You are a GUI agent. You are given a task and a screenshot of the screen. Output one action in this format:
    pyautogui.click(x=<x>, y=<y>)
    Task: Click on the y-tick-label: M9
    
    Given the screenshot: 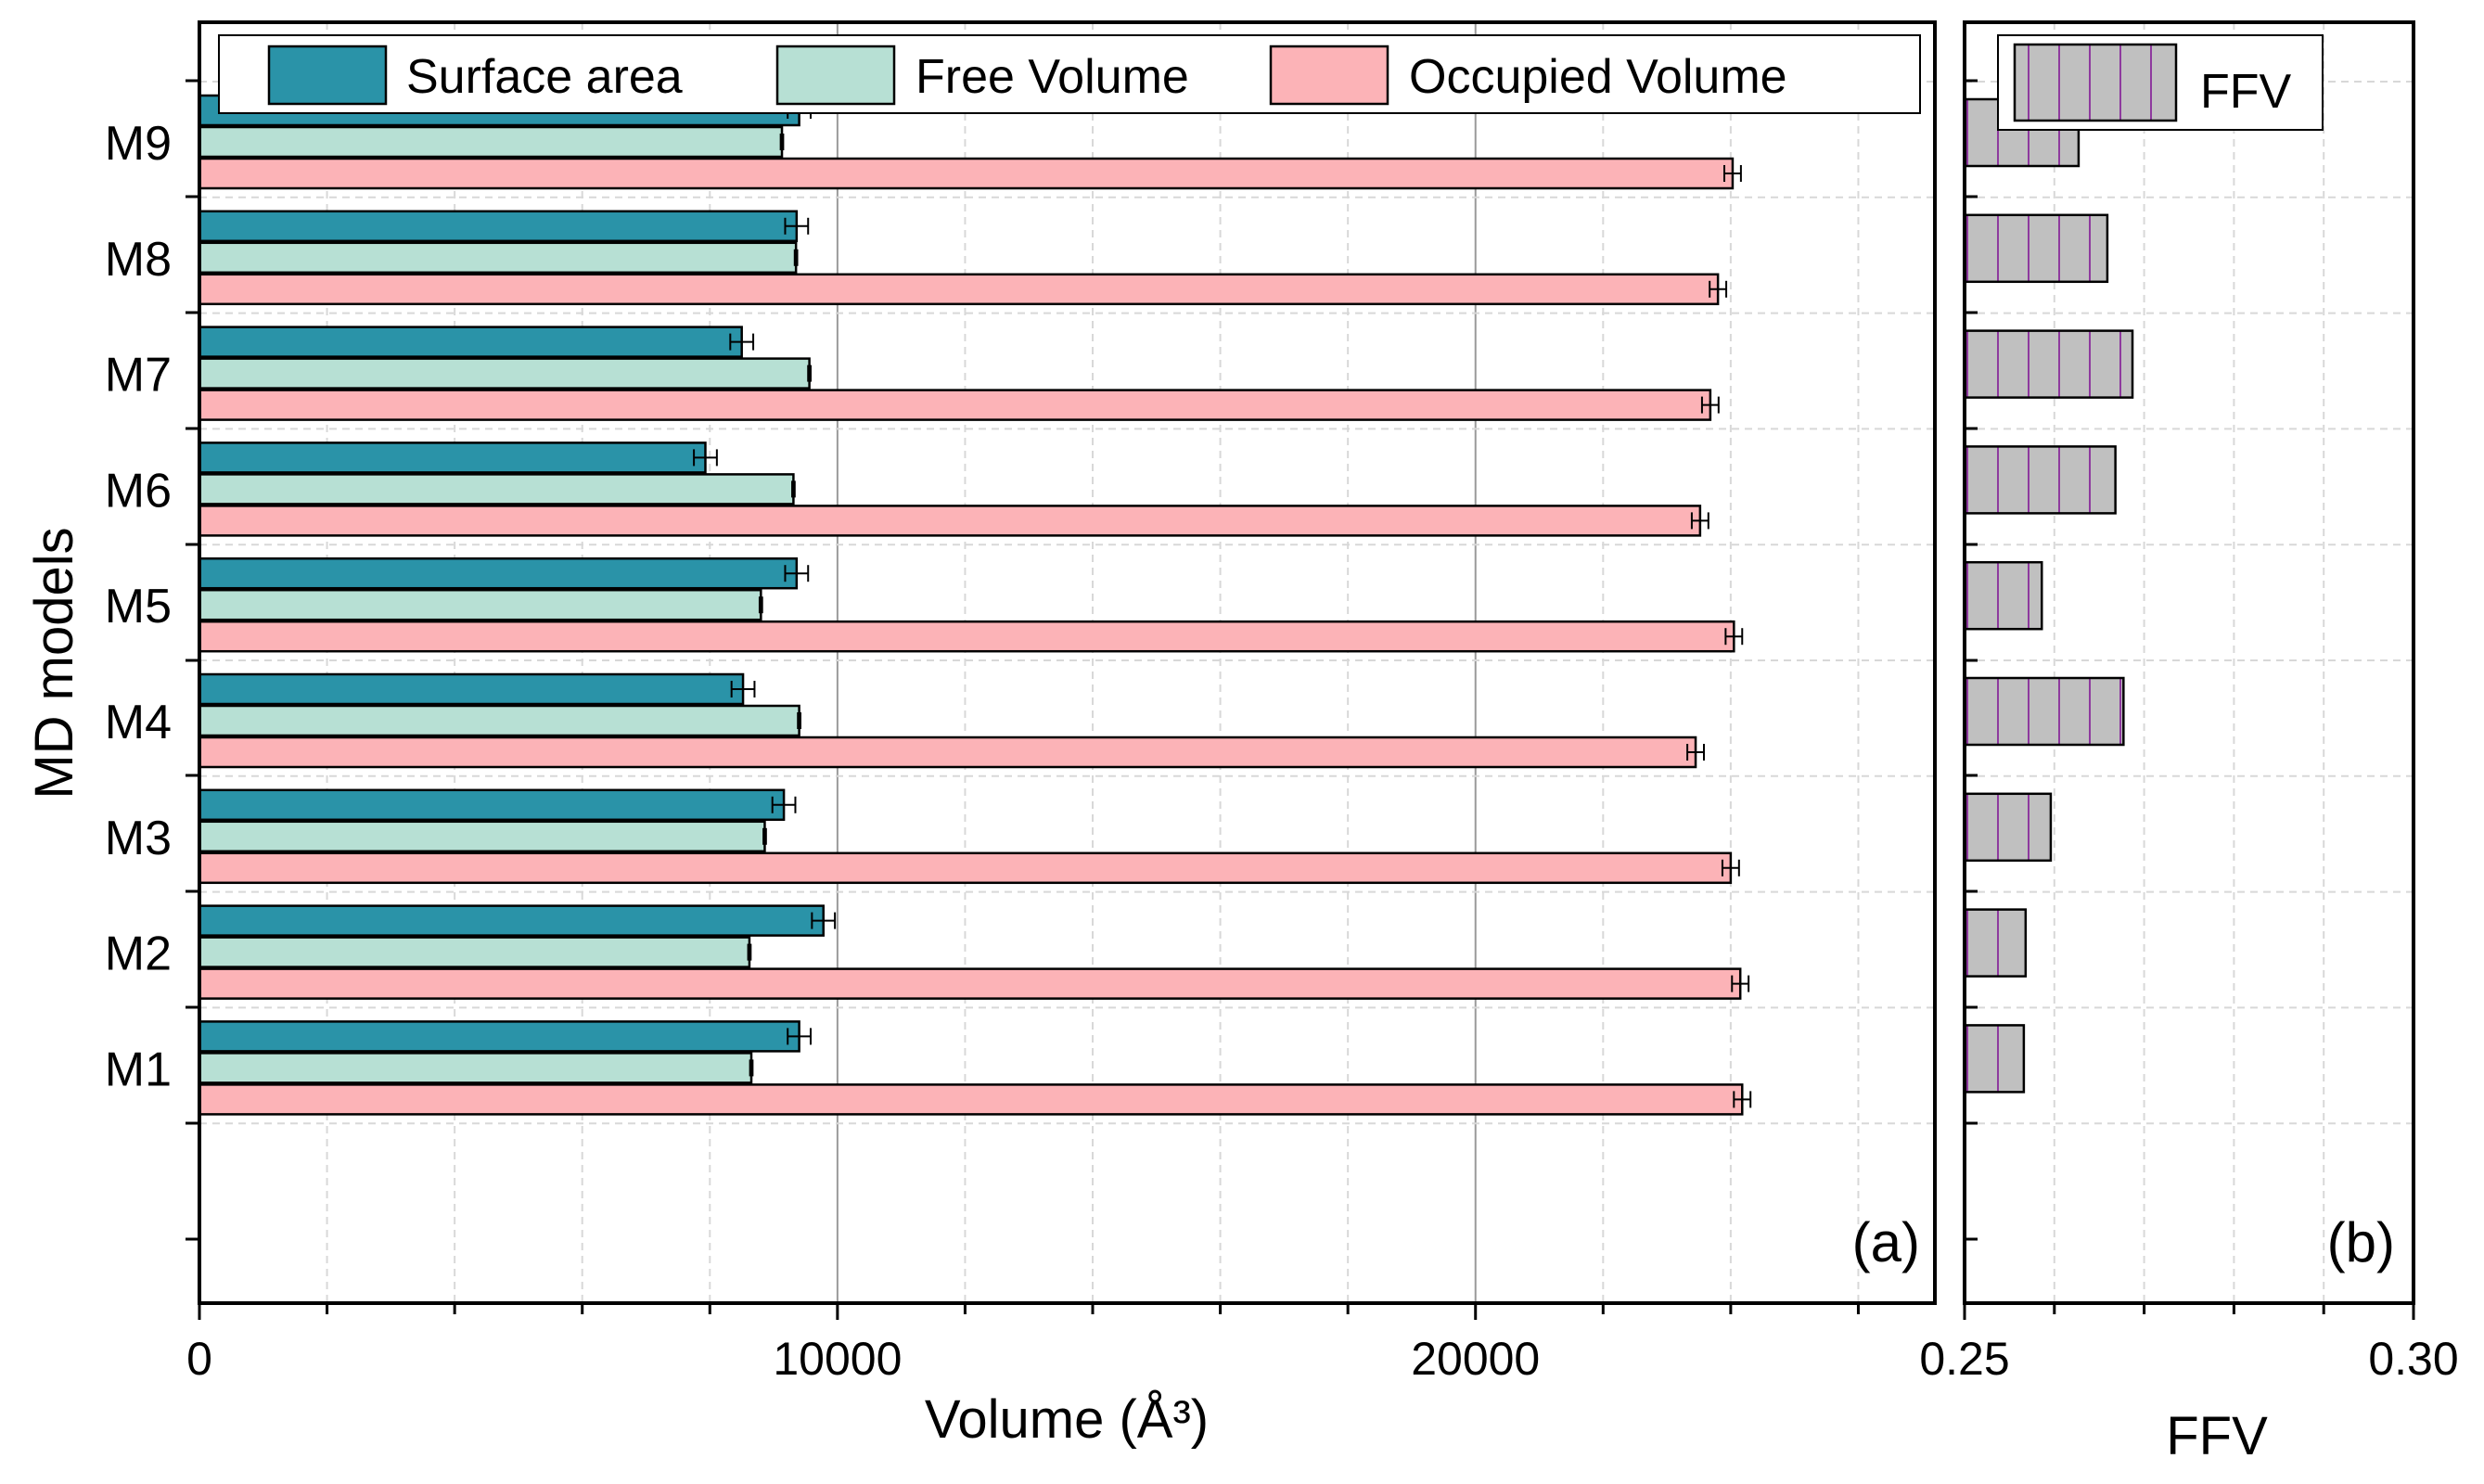 What is the action you would take?
    pyautogui.click(x=138, y=144)
    